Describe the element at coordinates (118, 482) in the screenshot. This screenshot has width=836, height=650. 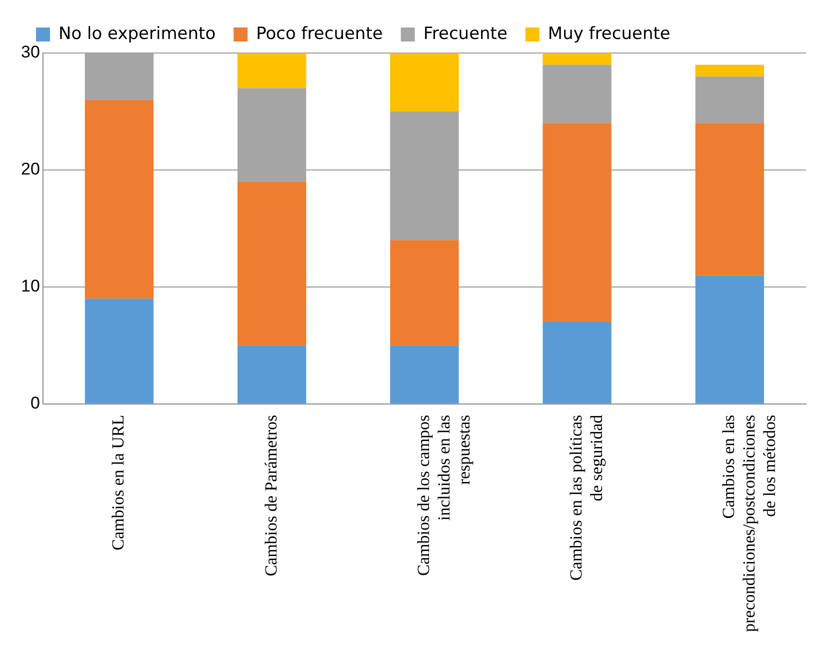
I see `x-tick-label: Cambios en la URL` at that location.